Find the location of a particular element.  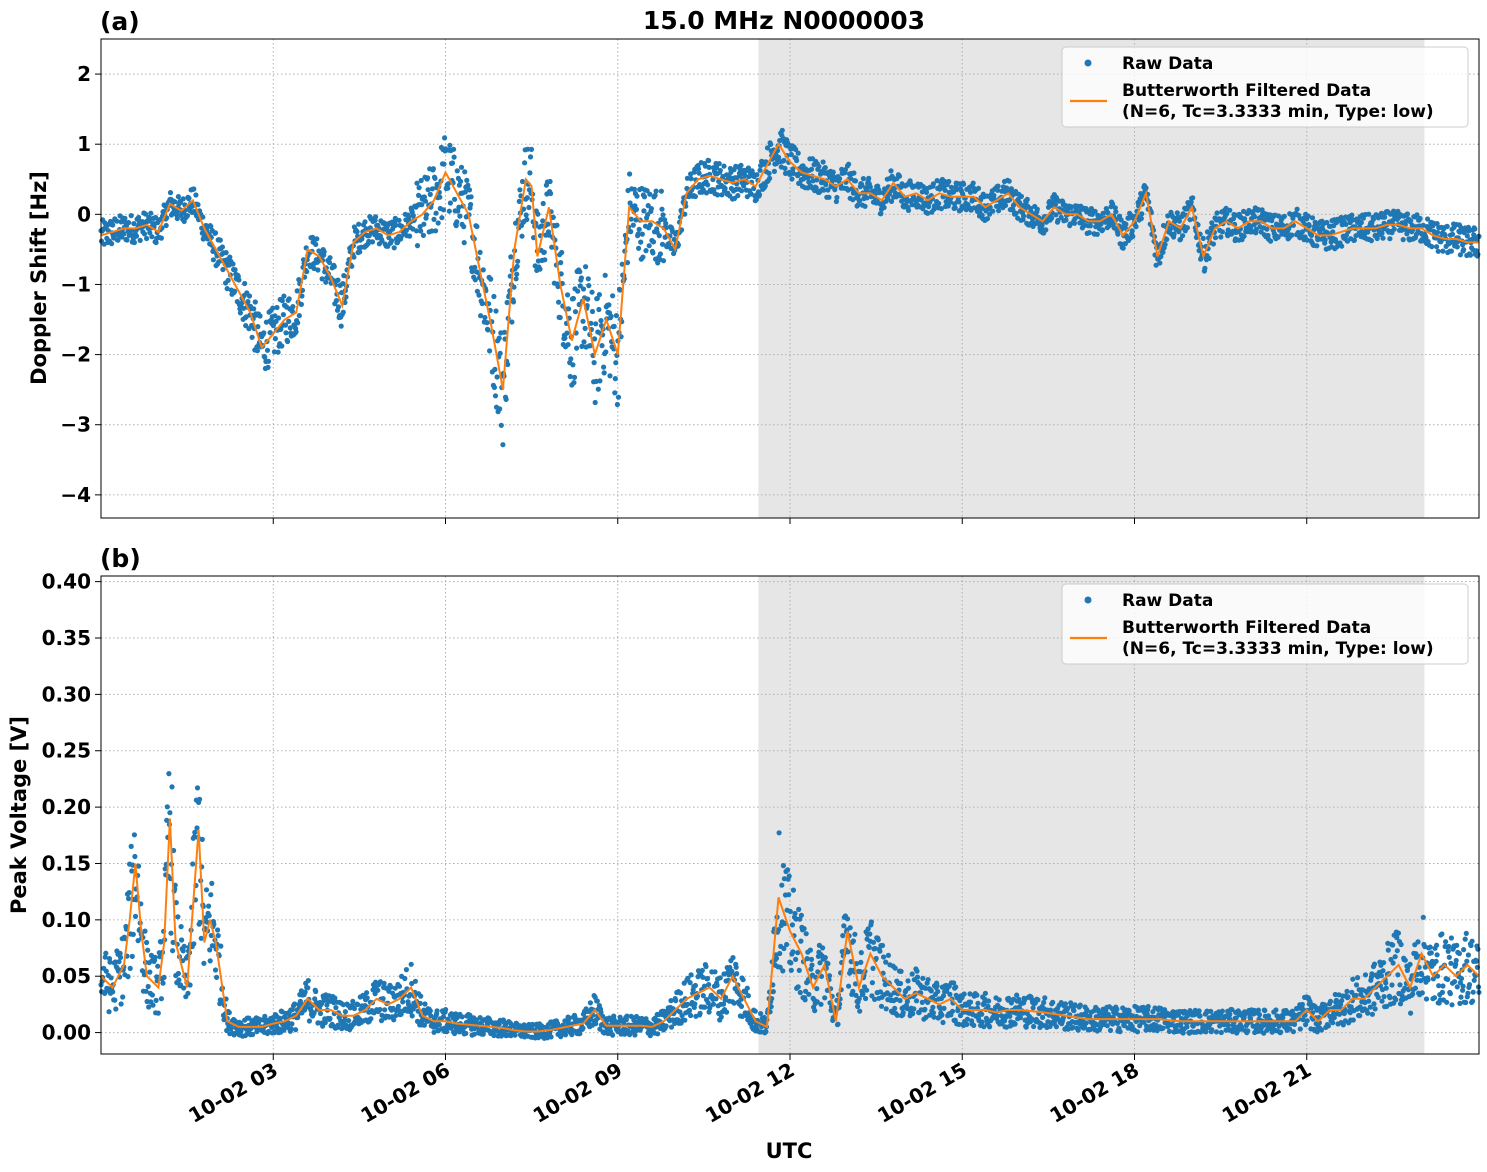

panel-label-a: (a) is located at coordinates (120, 21).